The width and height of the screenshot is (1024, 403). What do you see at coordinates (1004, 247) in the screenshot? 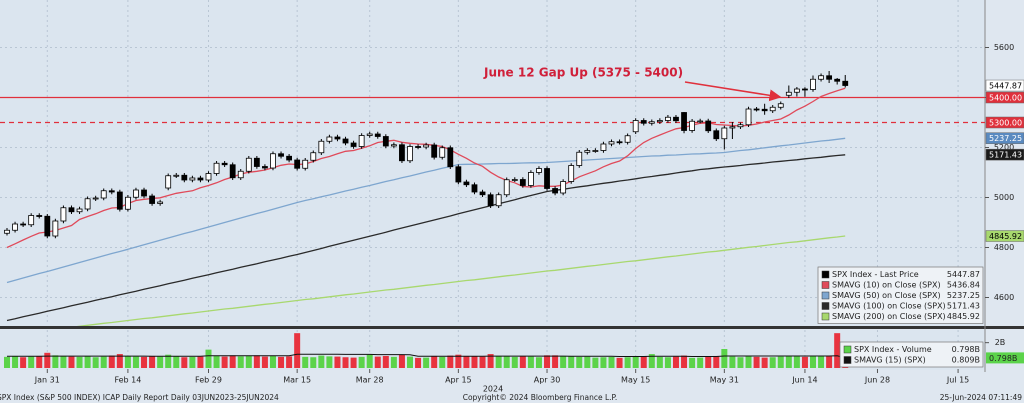
I see `y-tick-label: 4800` at bounding box center [1004, 247].